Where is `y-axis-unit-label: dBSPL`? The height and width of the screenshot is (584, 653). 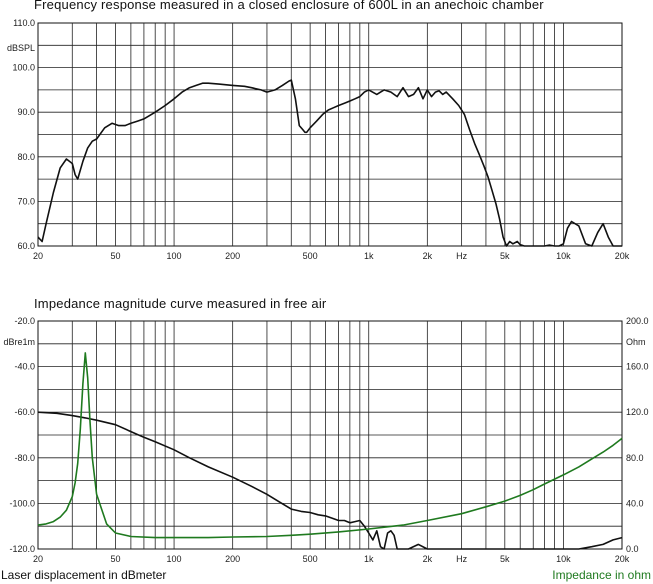
y-axis-unit-label: dBSPL is located at coordinates (21, 48).